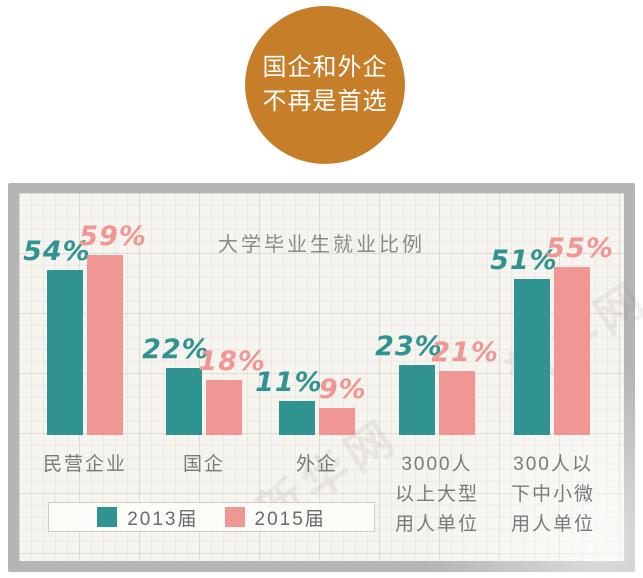  Describe the element at coordinates (211, 517) in the screenshot. I see `chart-legend: 2013届 2015届` at that location.